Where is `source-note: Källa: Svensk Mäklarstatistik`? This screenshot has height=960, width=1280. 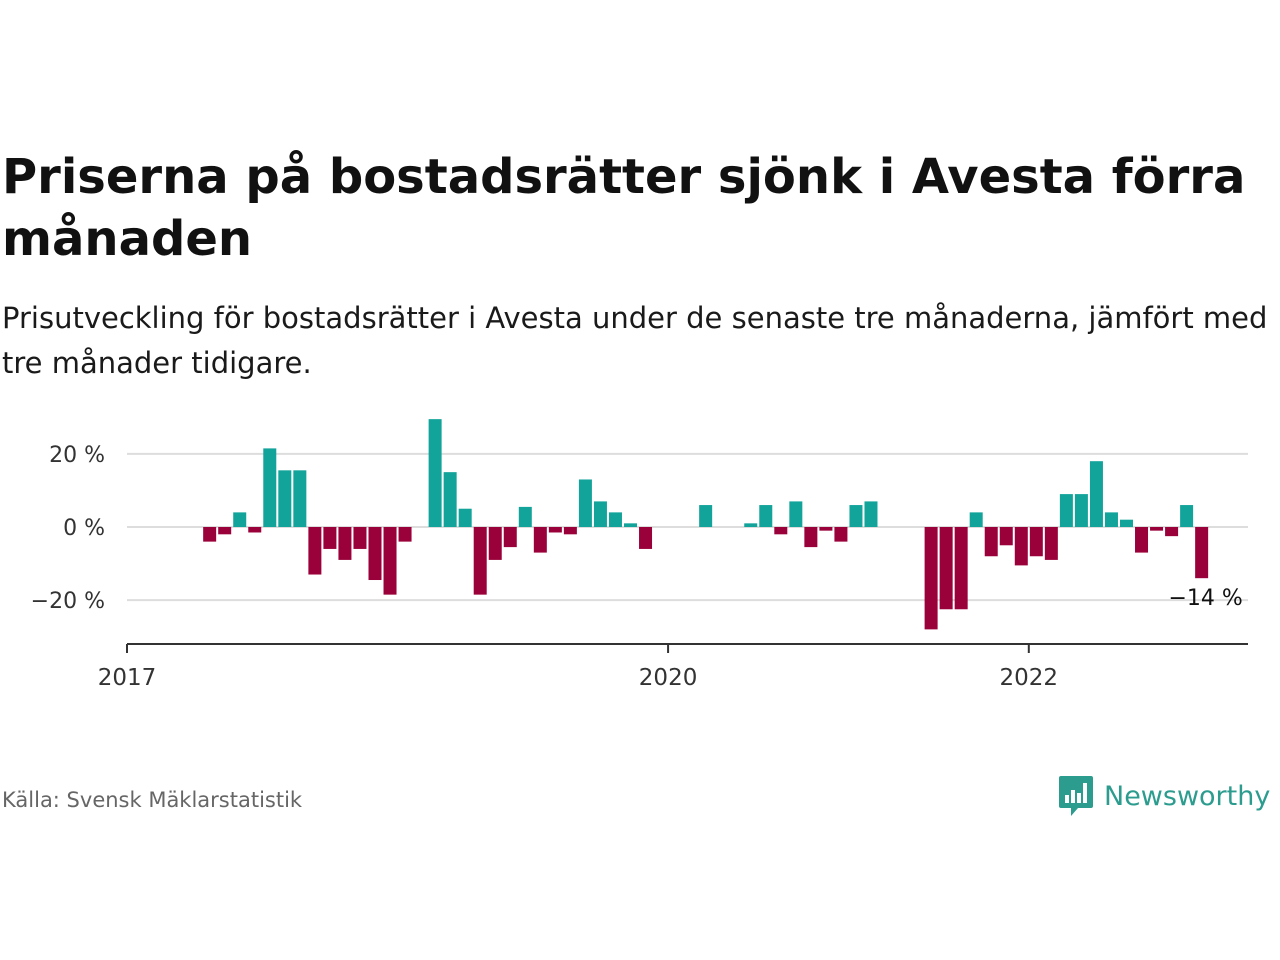 source-note: Källa: Svensk Mäklarstatistik is located at coordinates (152, 800).